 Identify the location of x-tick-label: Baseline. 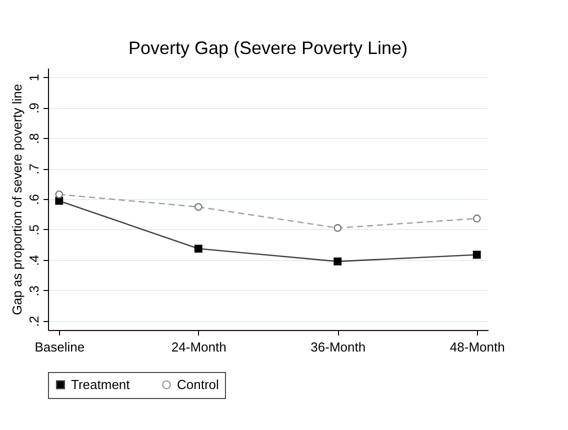
(59, 347).